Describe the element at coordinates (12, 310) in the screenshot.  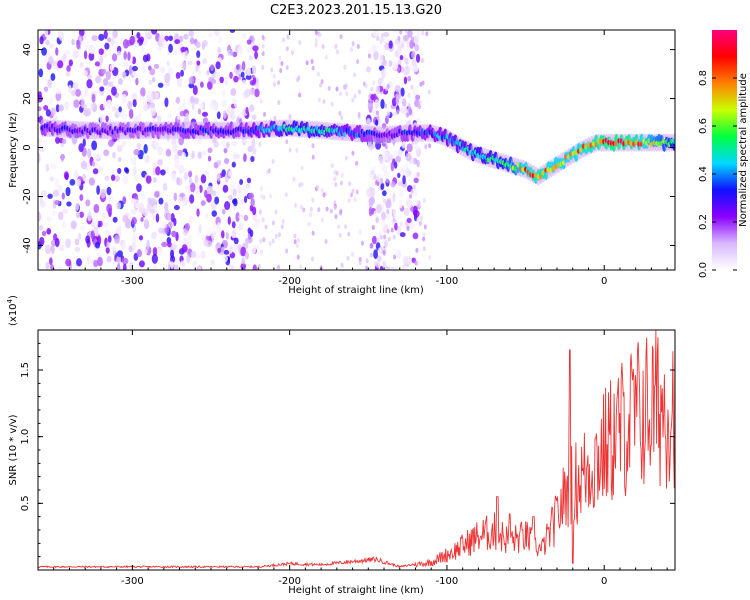
I see `snr-scale-note: (x104)` at that location.